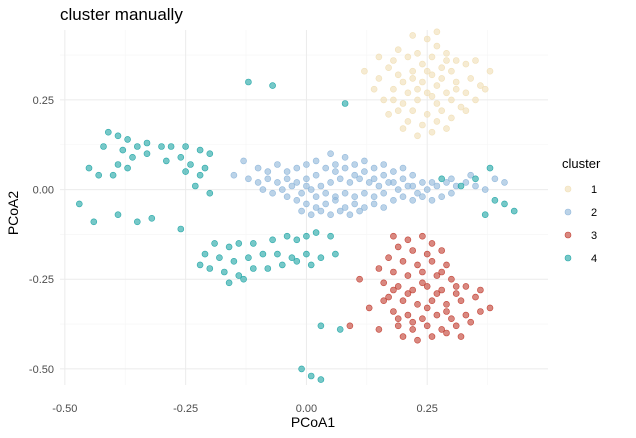 The height and width of the screenshot is (438, 636). What do you see at coordinates (581, 163) in the screenshot?
I see `legend-title: cluster` at bounding box center [581, 163].